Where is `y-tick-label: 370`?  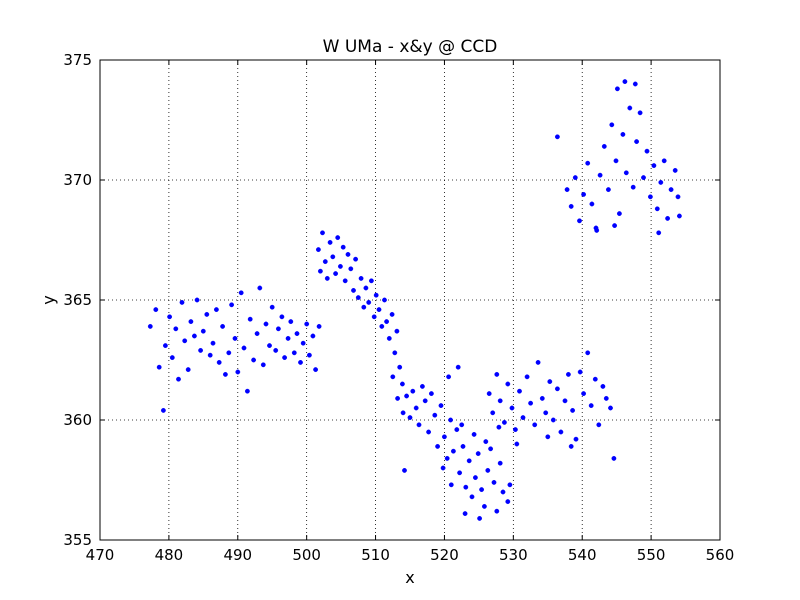 y-tick-label: 370 is located at coordinates (77, 180).